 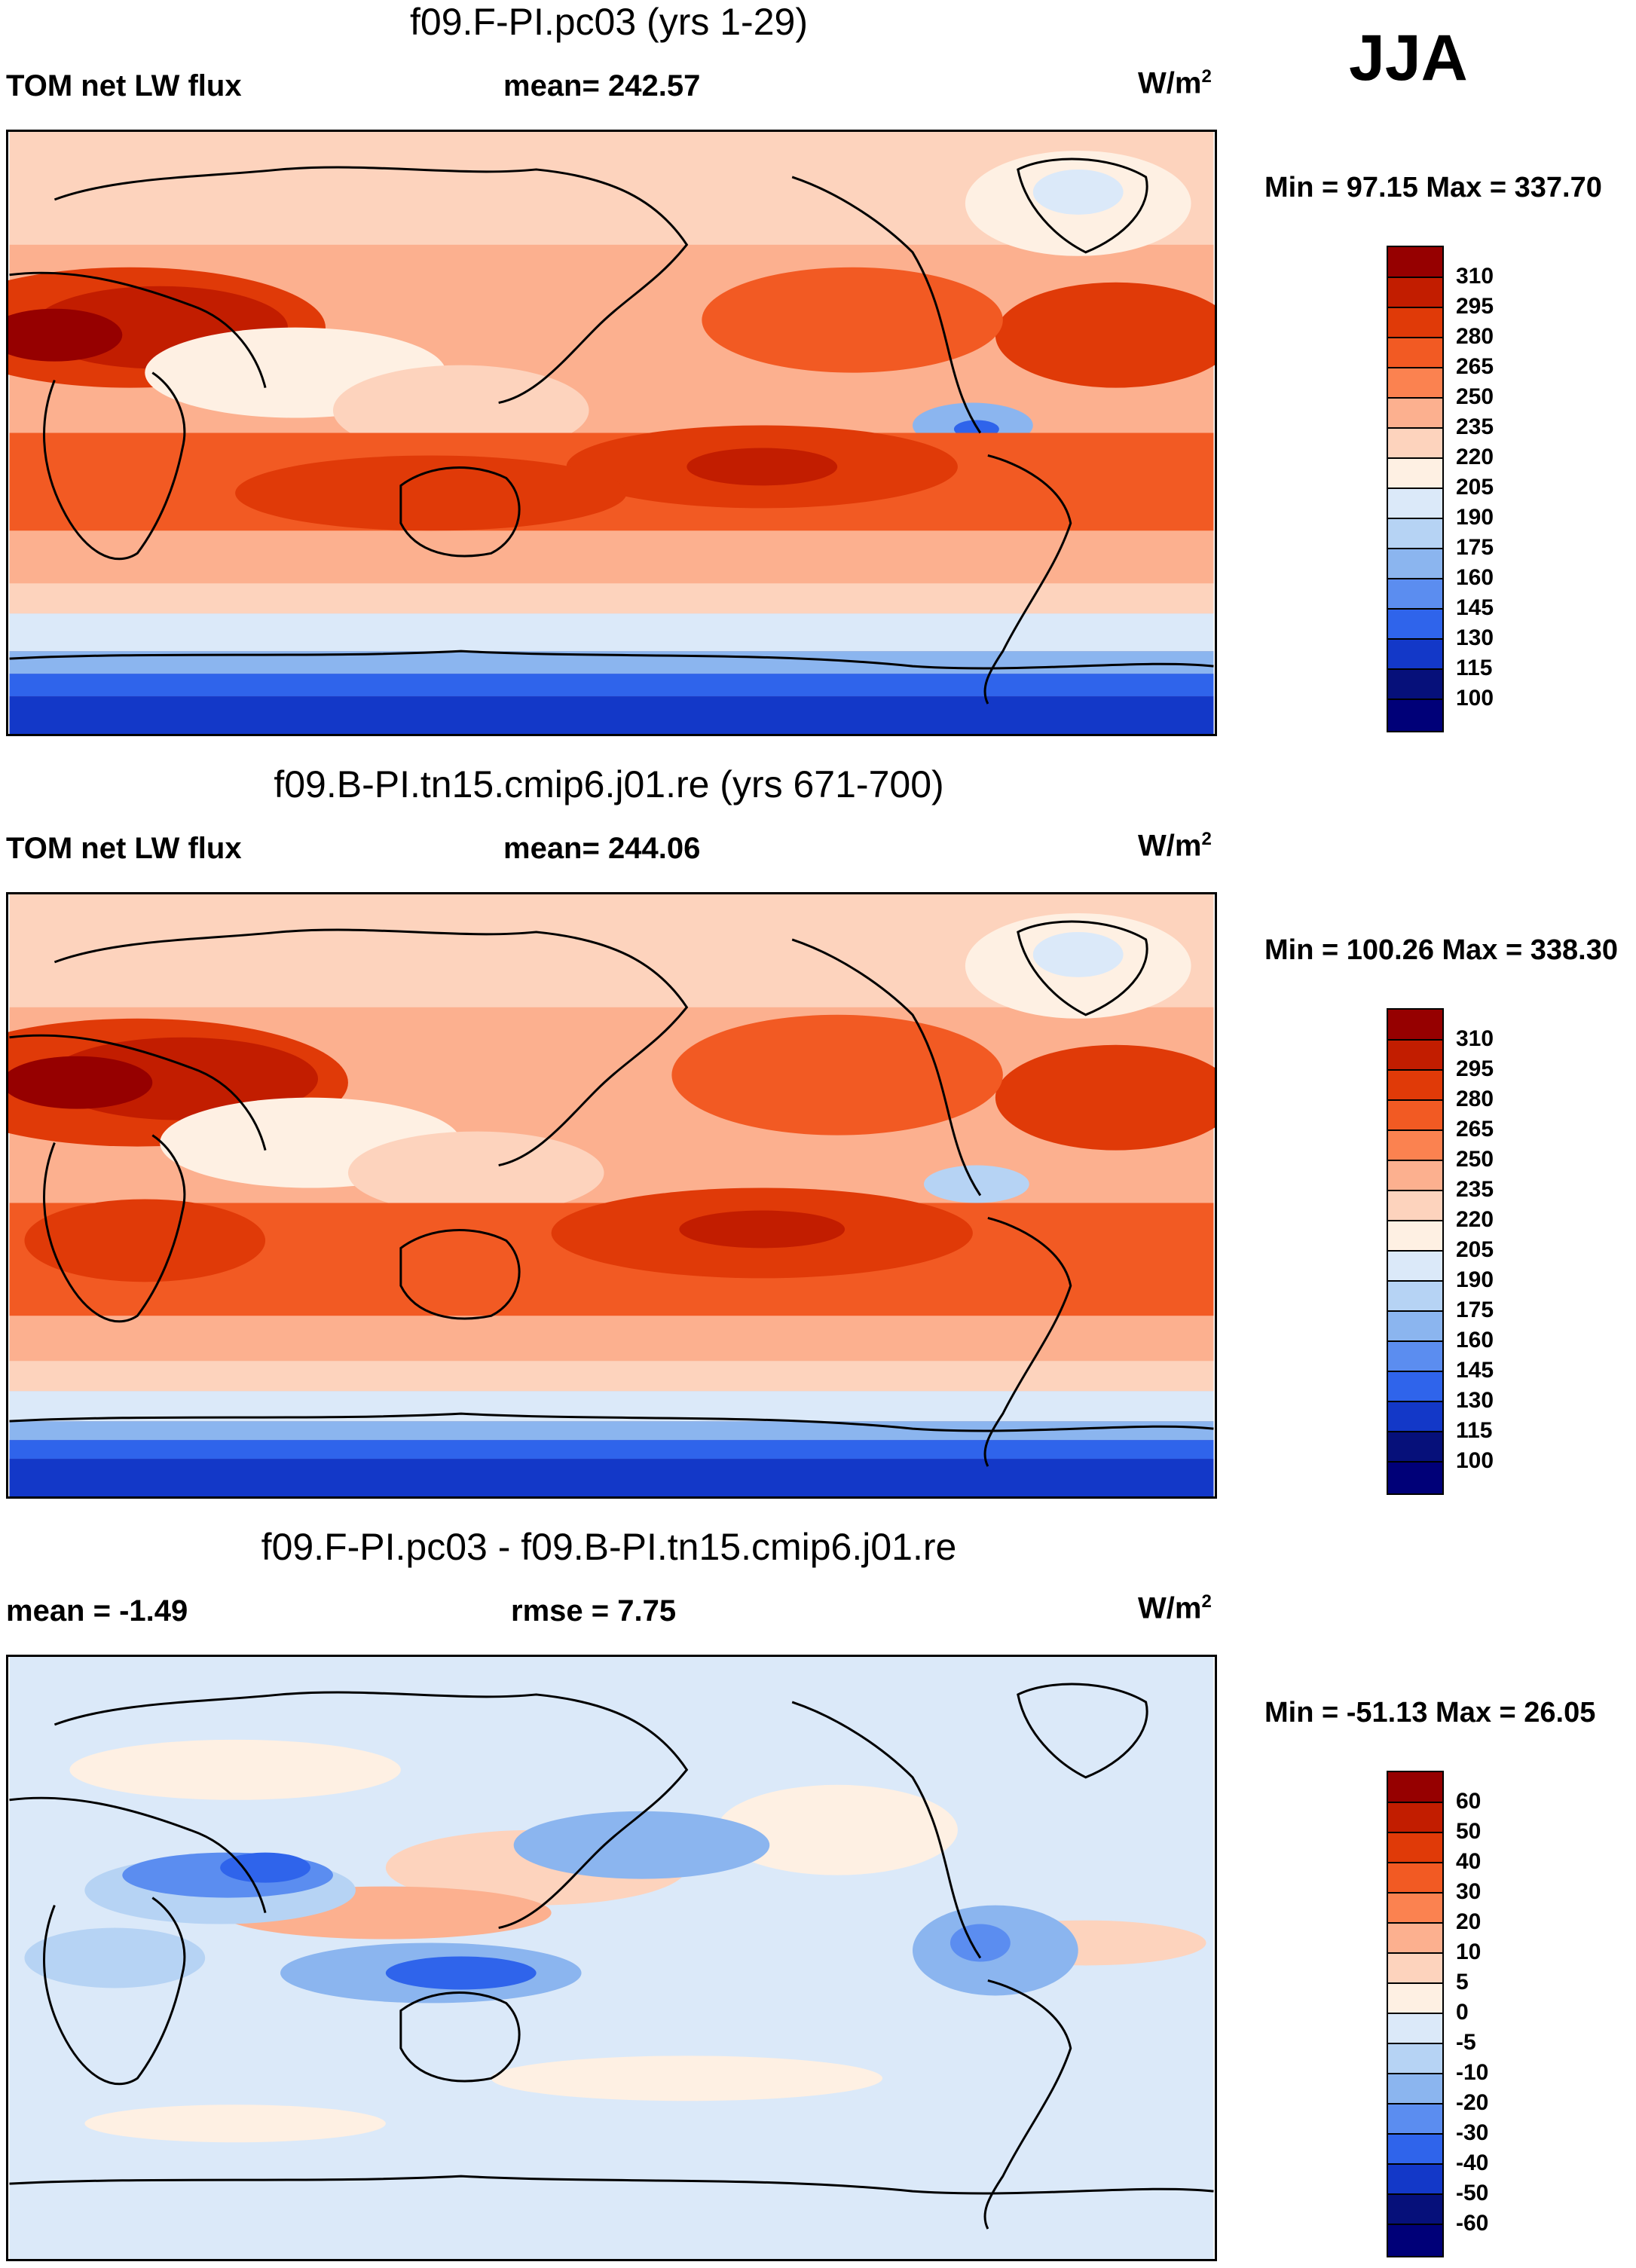 What do you see at coordinates (124, 85) in the screenshot?
I see `panel-1-variable-label: TOM net LW flux` at bounding box center [124, 85].